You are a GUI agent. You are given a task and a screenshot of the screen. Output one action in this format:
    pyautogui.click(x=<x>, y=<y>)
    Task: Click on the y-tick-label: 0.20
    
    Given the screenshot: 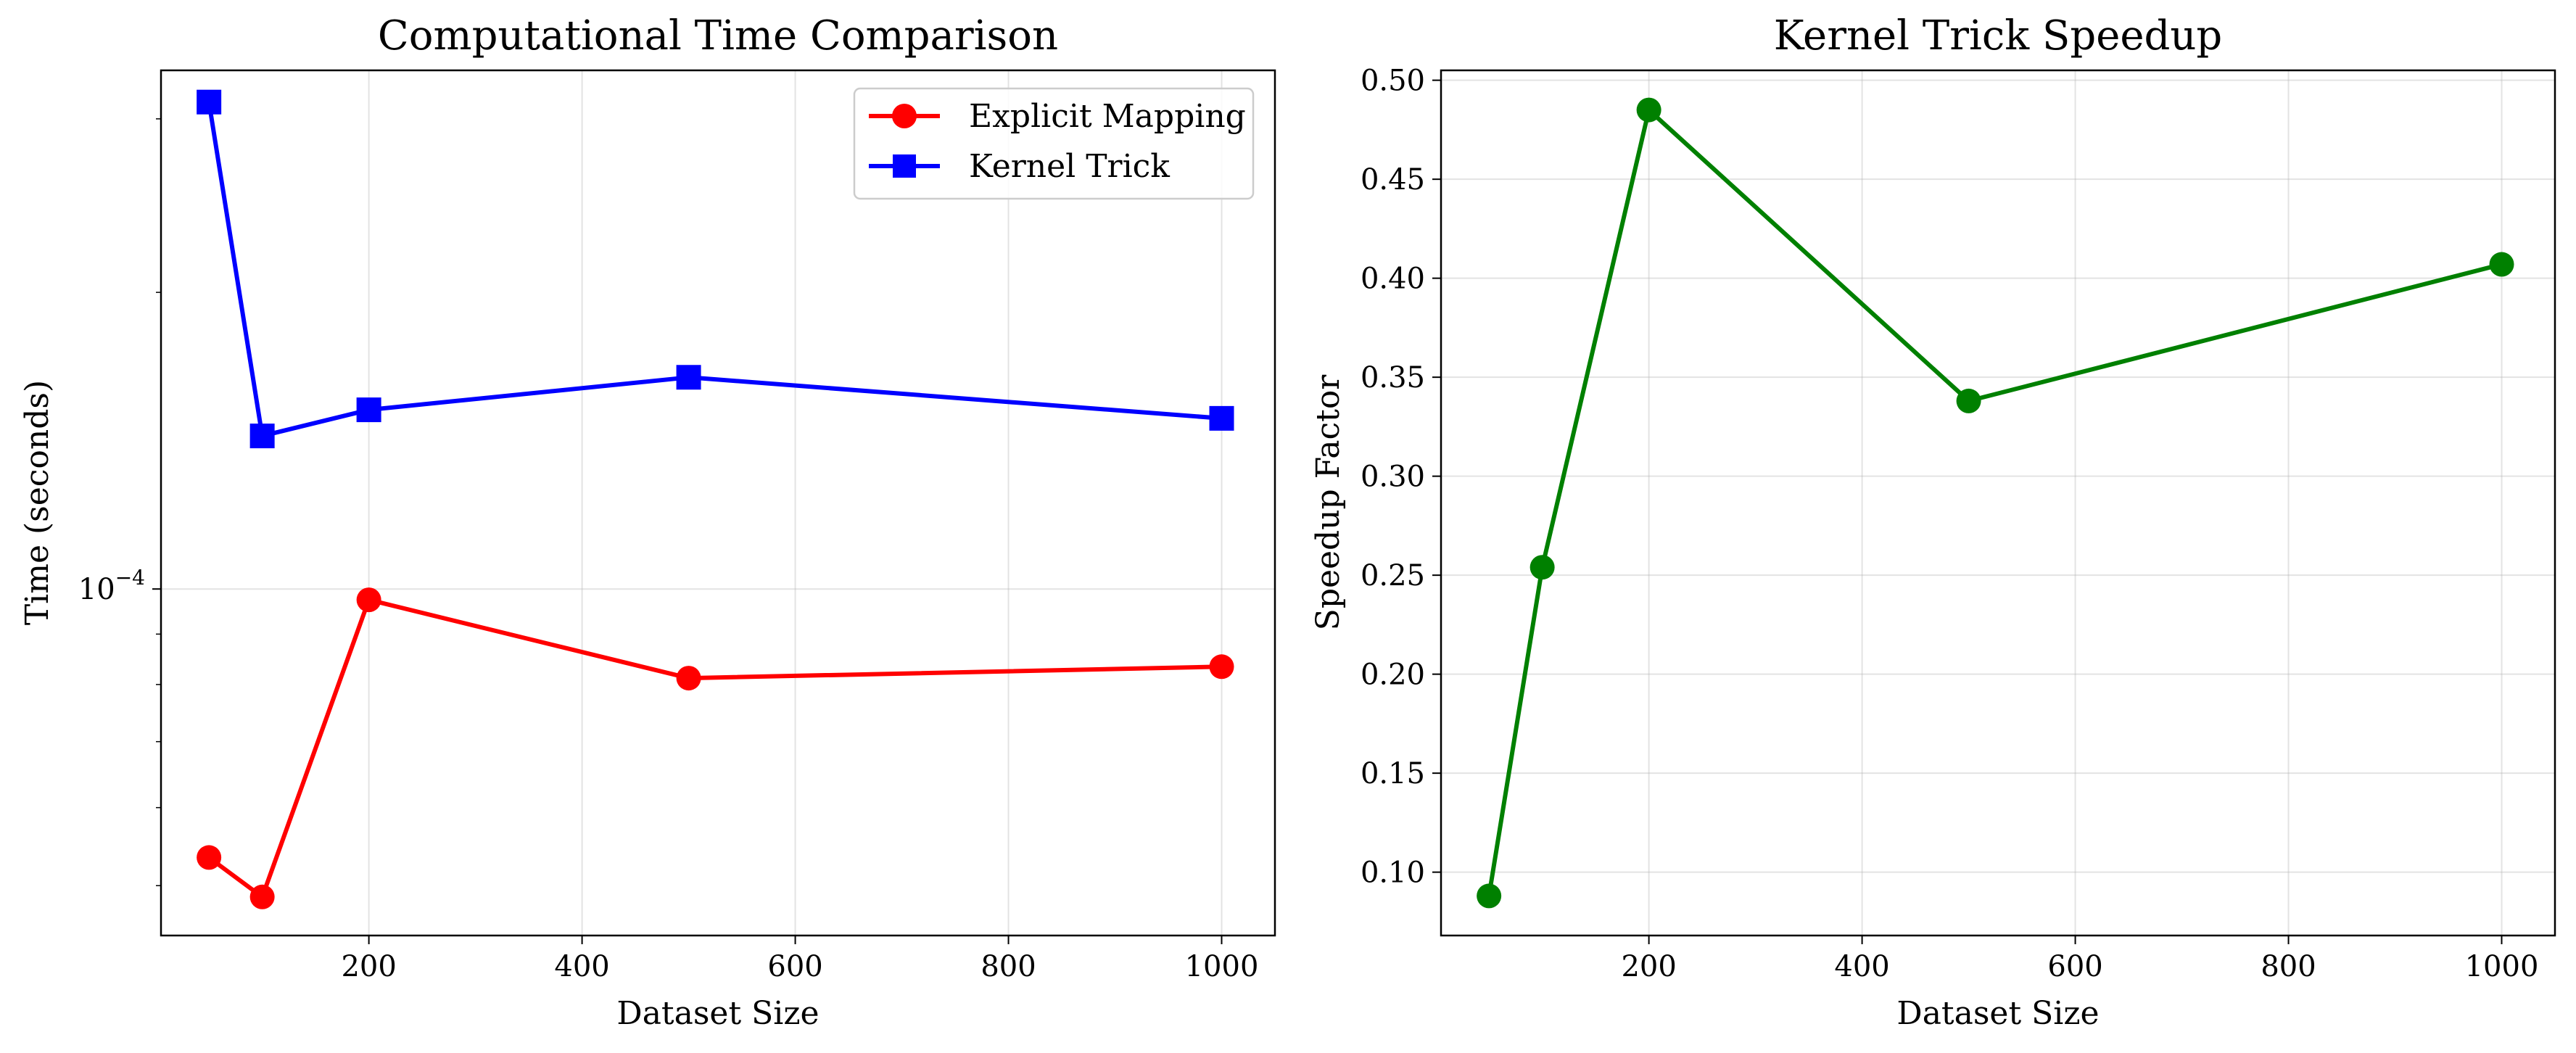 What is the action you would take?
    pyautogui.click(x=1393, y=675)
    